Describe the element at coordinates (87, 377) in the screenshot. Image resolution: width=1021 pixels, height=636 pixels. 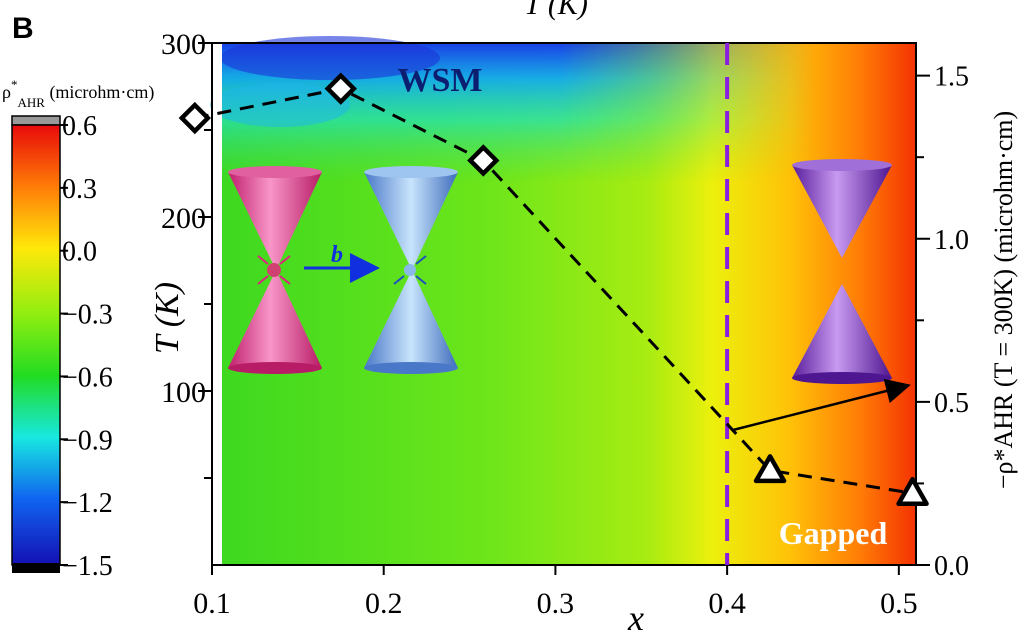
I see `colorbar-tick-label-4: −0.6` at that location.